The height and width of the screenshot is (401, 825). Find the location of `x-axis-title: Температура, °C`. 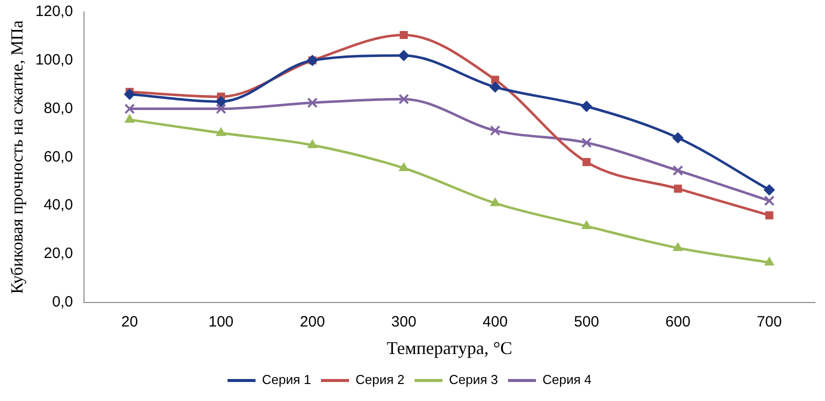

x-axis-title: Температура, °C is located at coordinates (449, 348).